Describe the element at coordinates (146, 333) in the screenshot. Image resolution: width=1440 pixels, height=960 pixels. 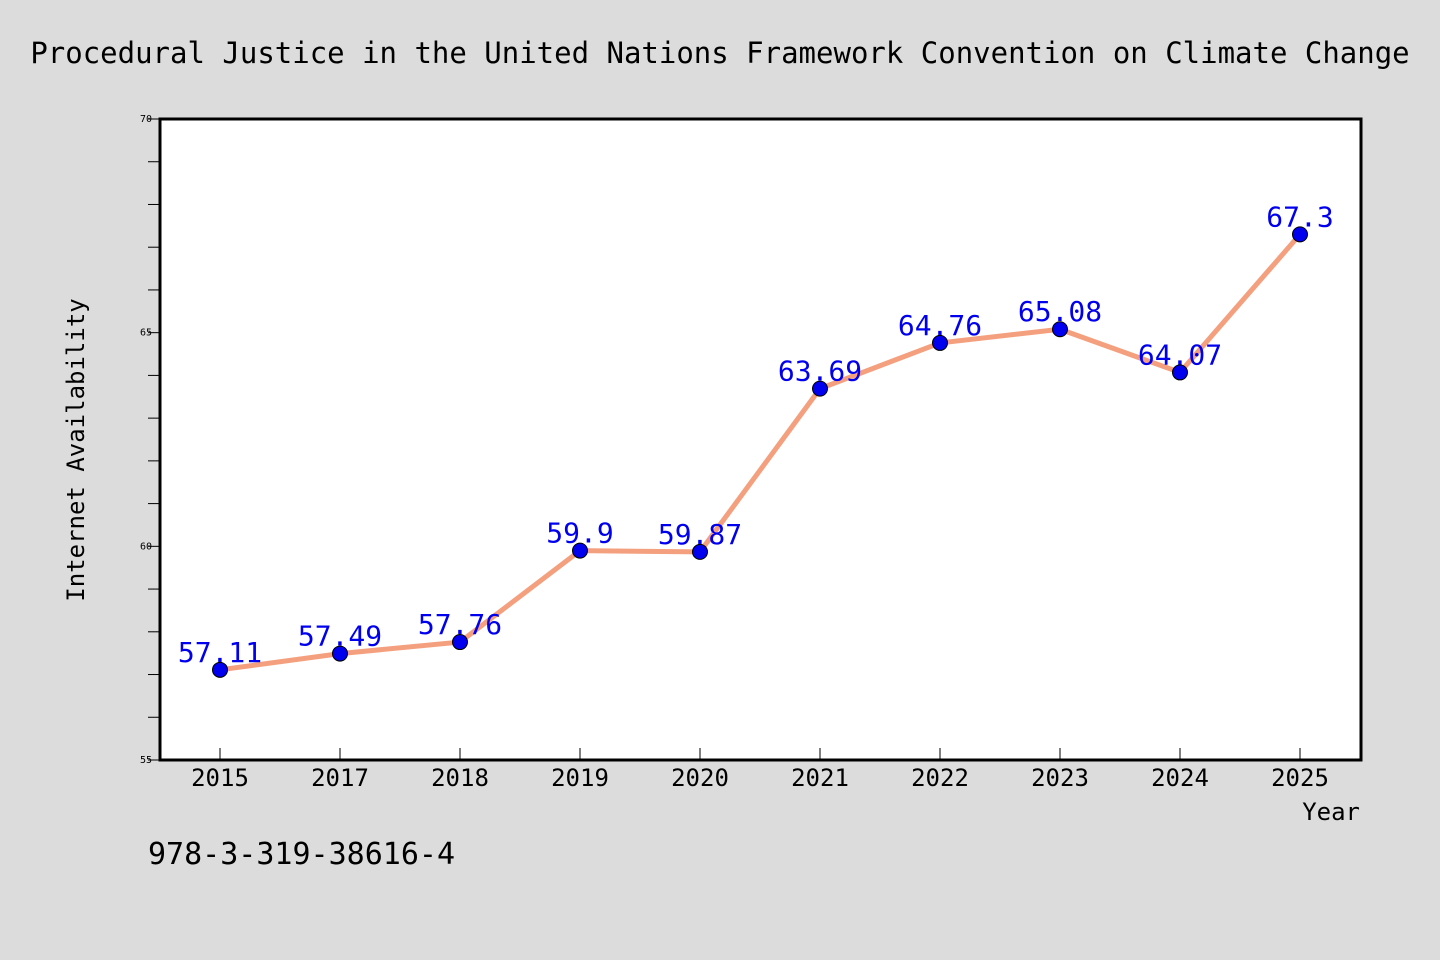
I see `y-tick-label: 65` at that location.